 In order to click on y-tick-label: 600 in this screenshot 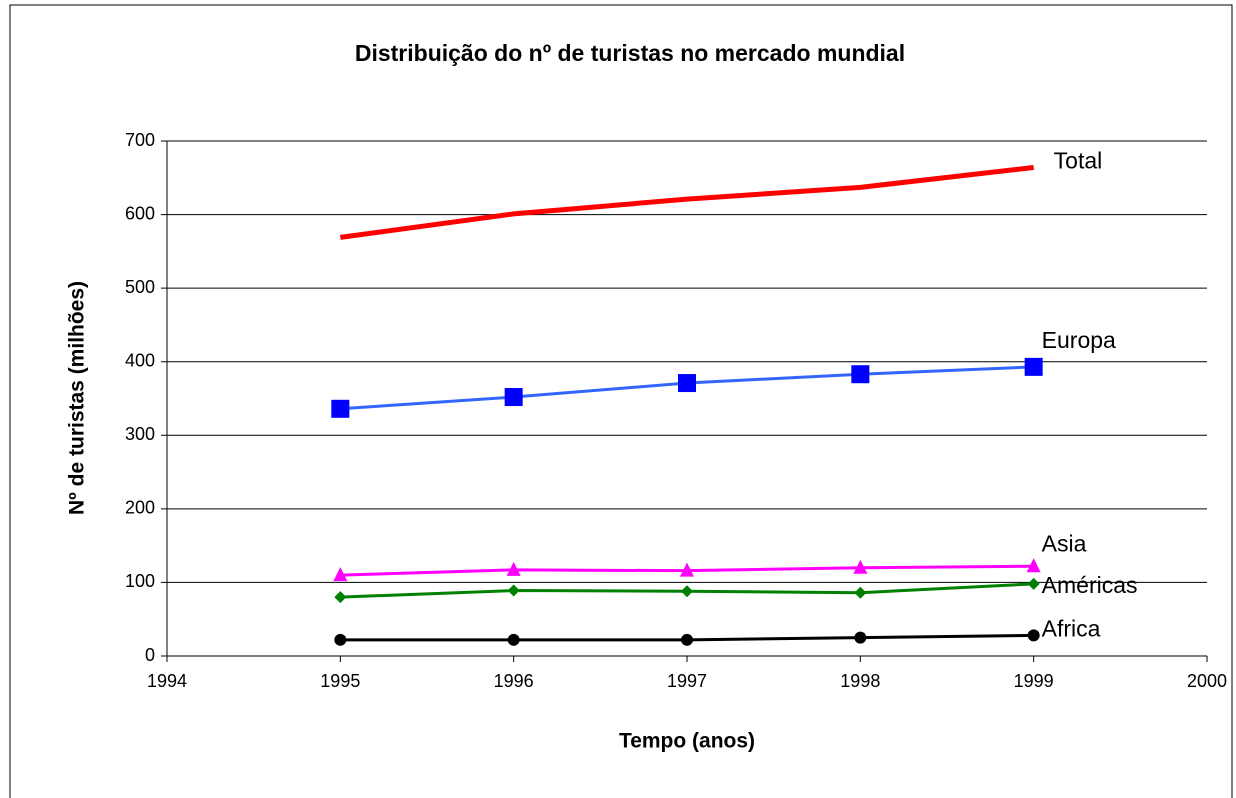, I will do `click(140, 213)`.